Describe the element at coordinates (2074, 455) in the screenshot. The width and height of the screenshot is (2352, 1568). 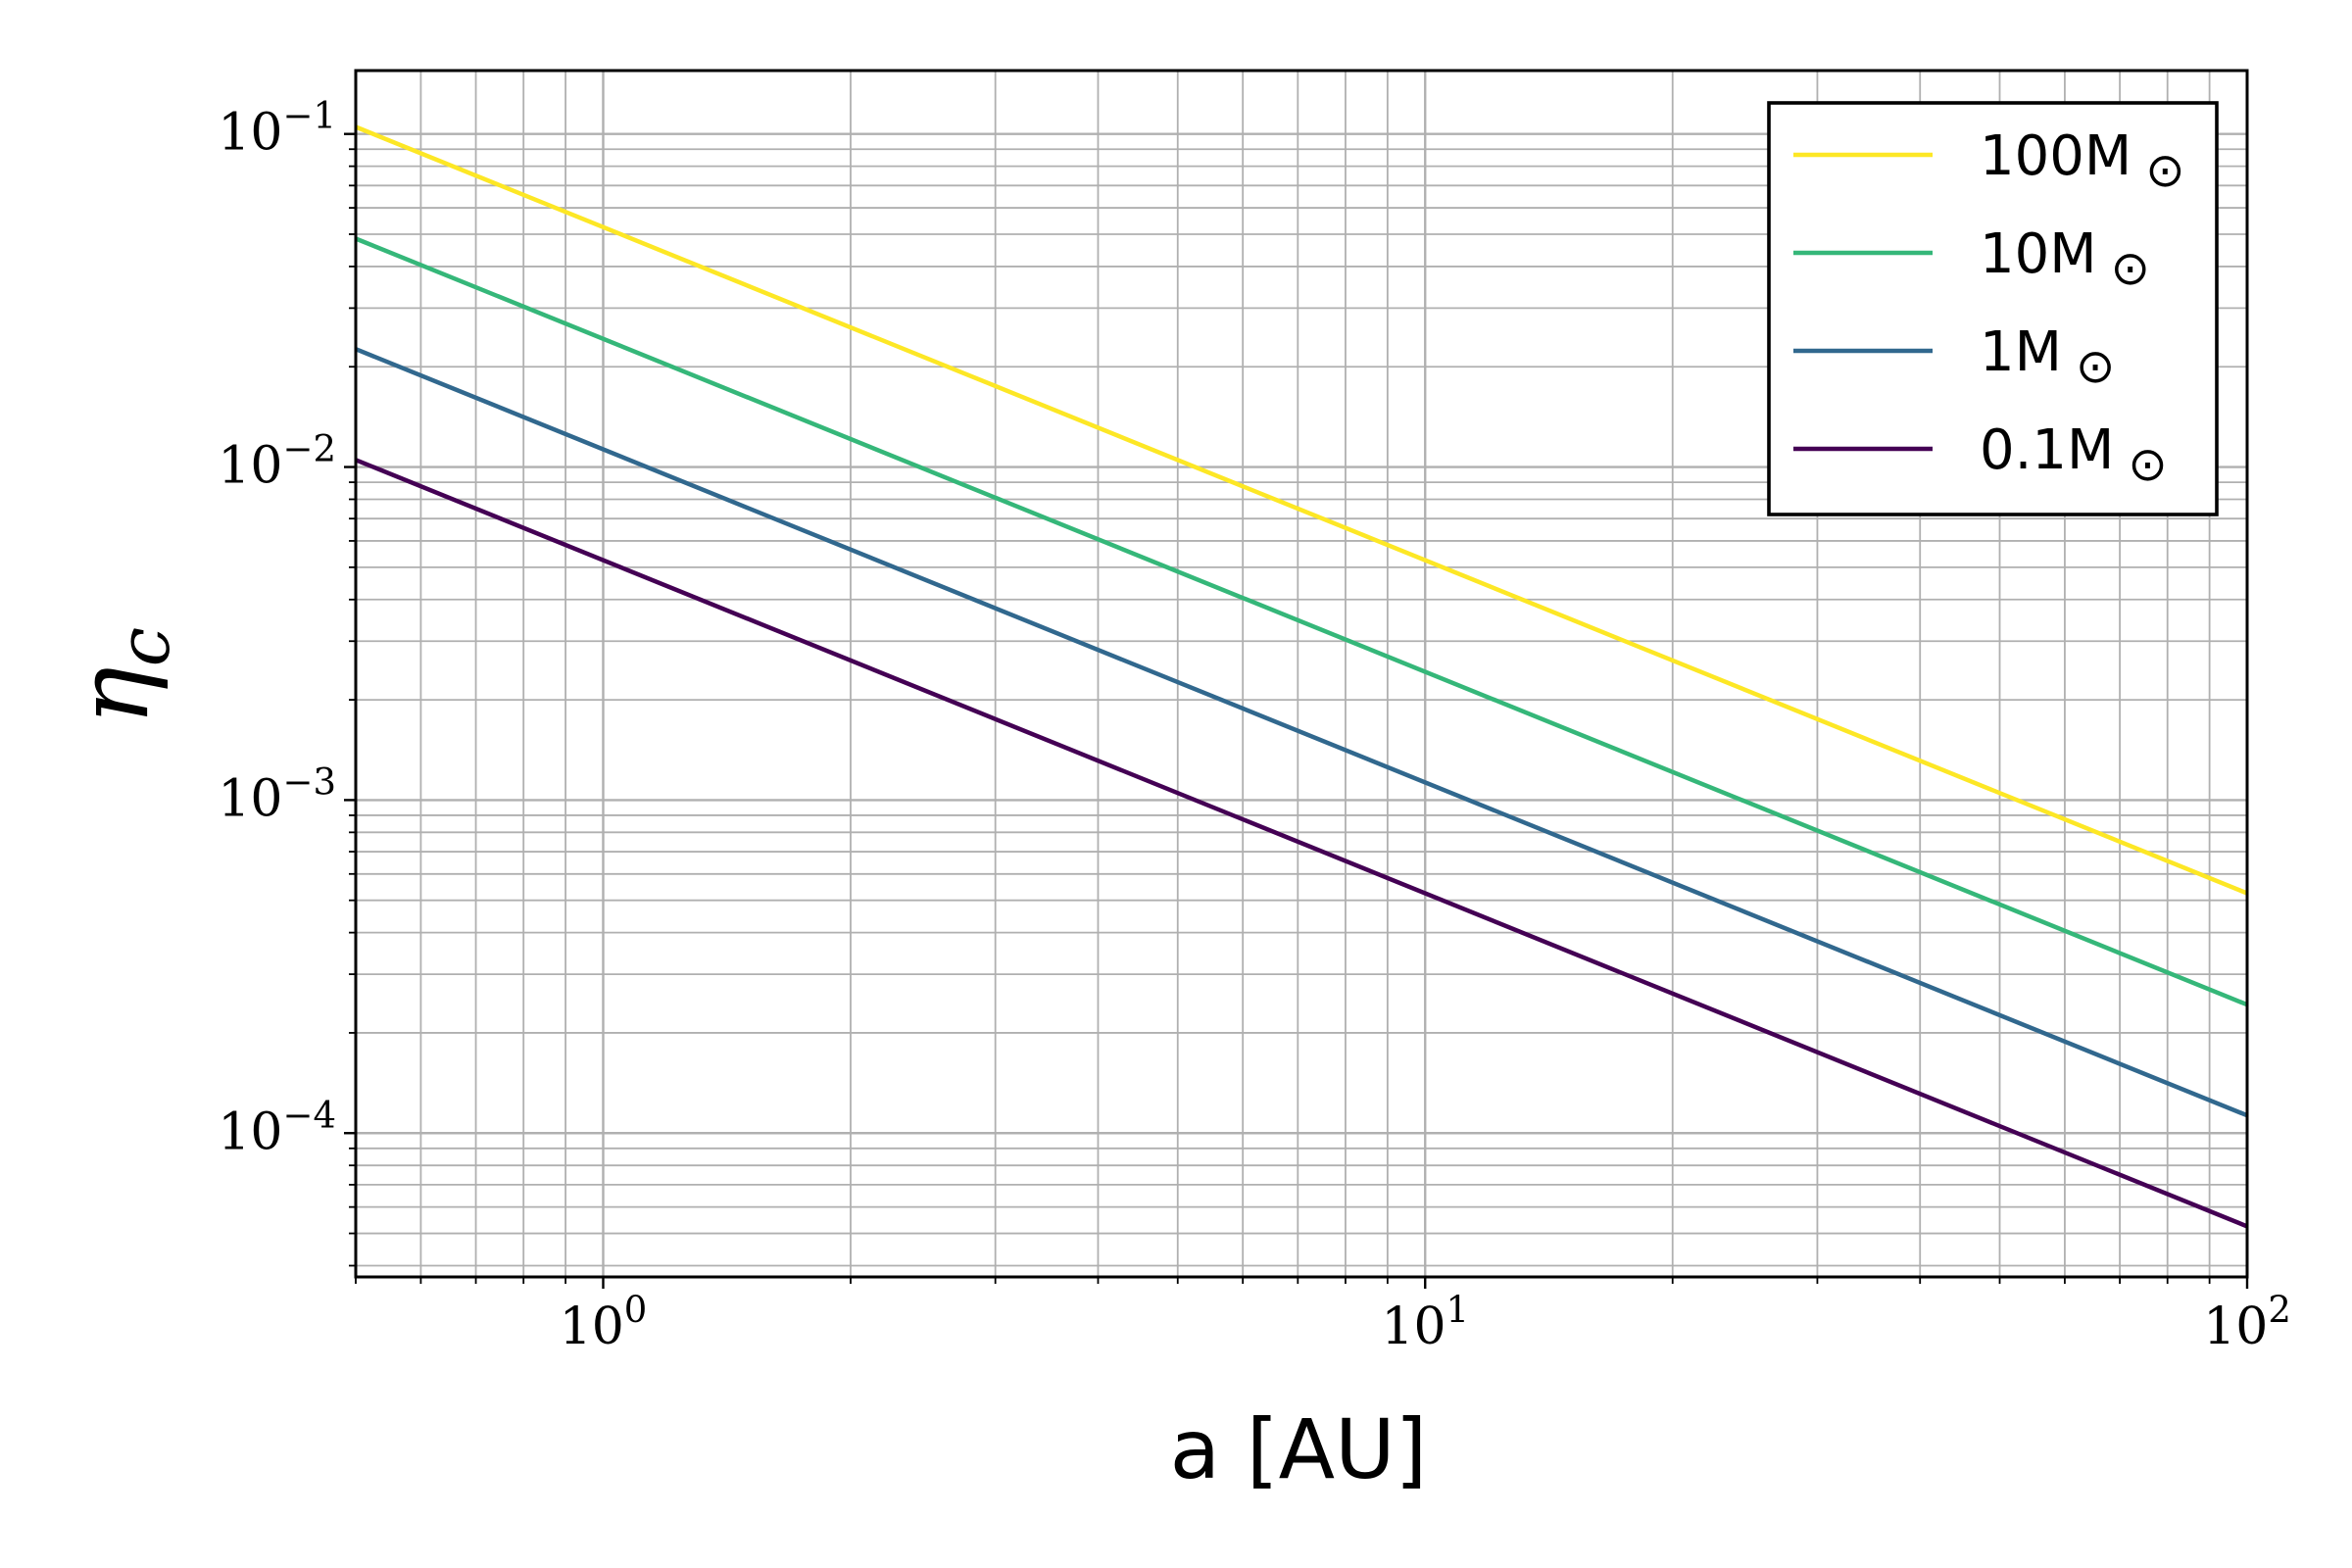
I see `legend-label: 0.1M ⊙` at that location.